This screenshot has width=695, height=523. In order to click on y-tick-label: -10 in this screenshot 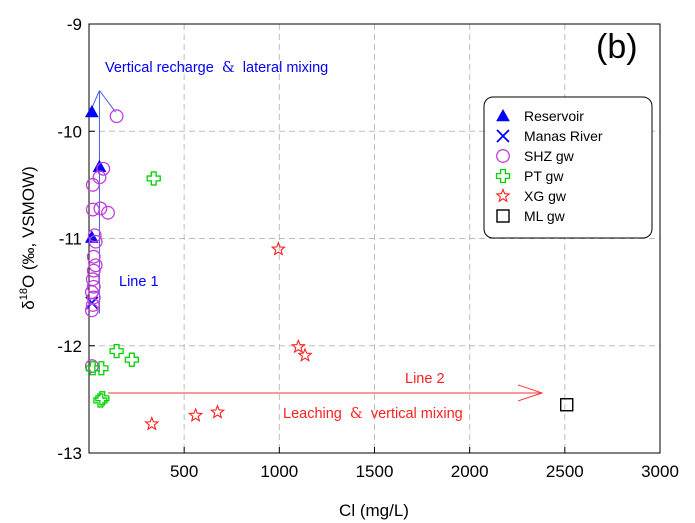, I will do `click(69, 131)`.